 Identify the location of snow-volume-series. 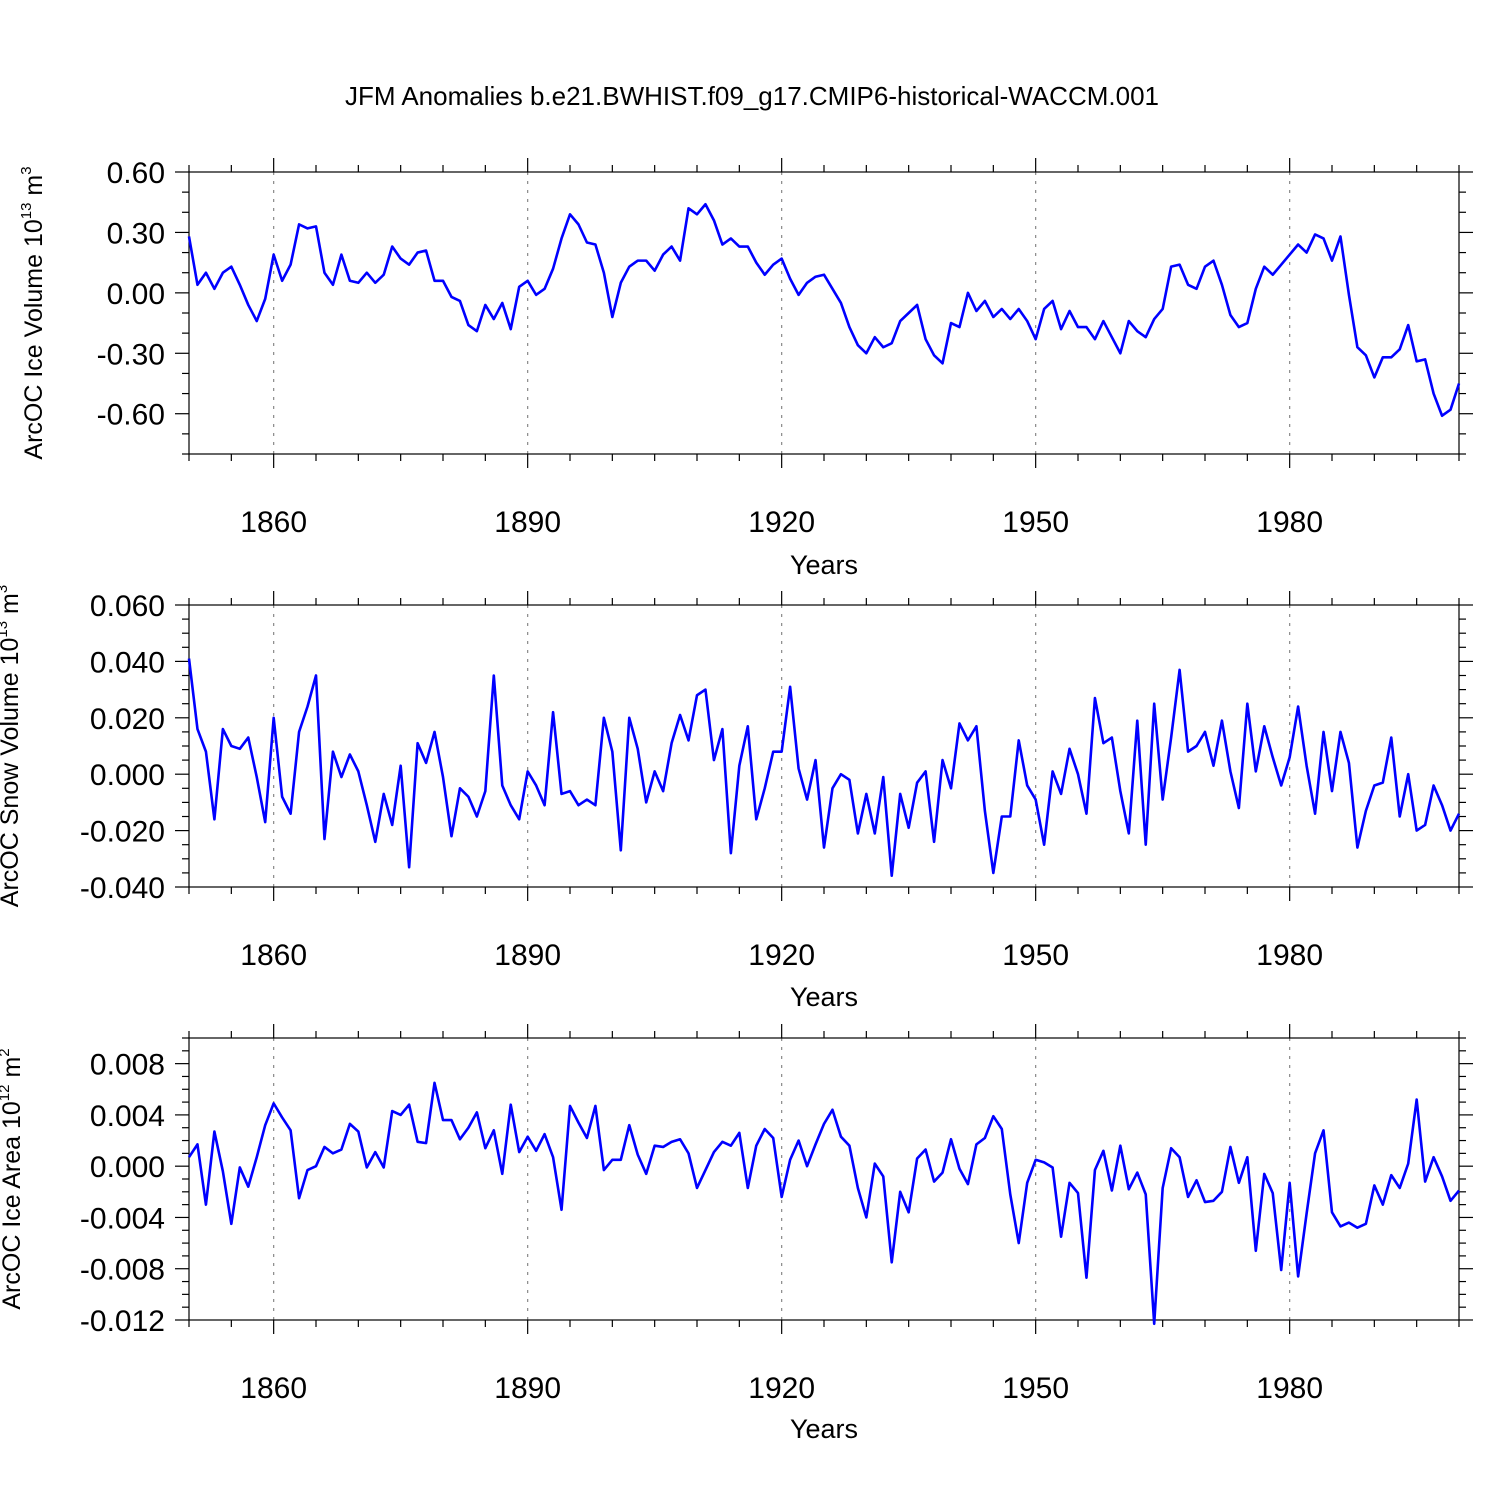
(824, 768).